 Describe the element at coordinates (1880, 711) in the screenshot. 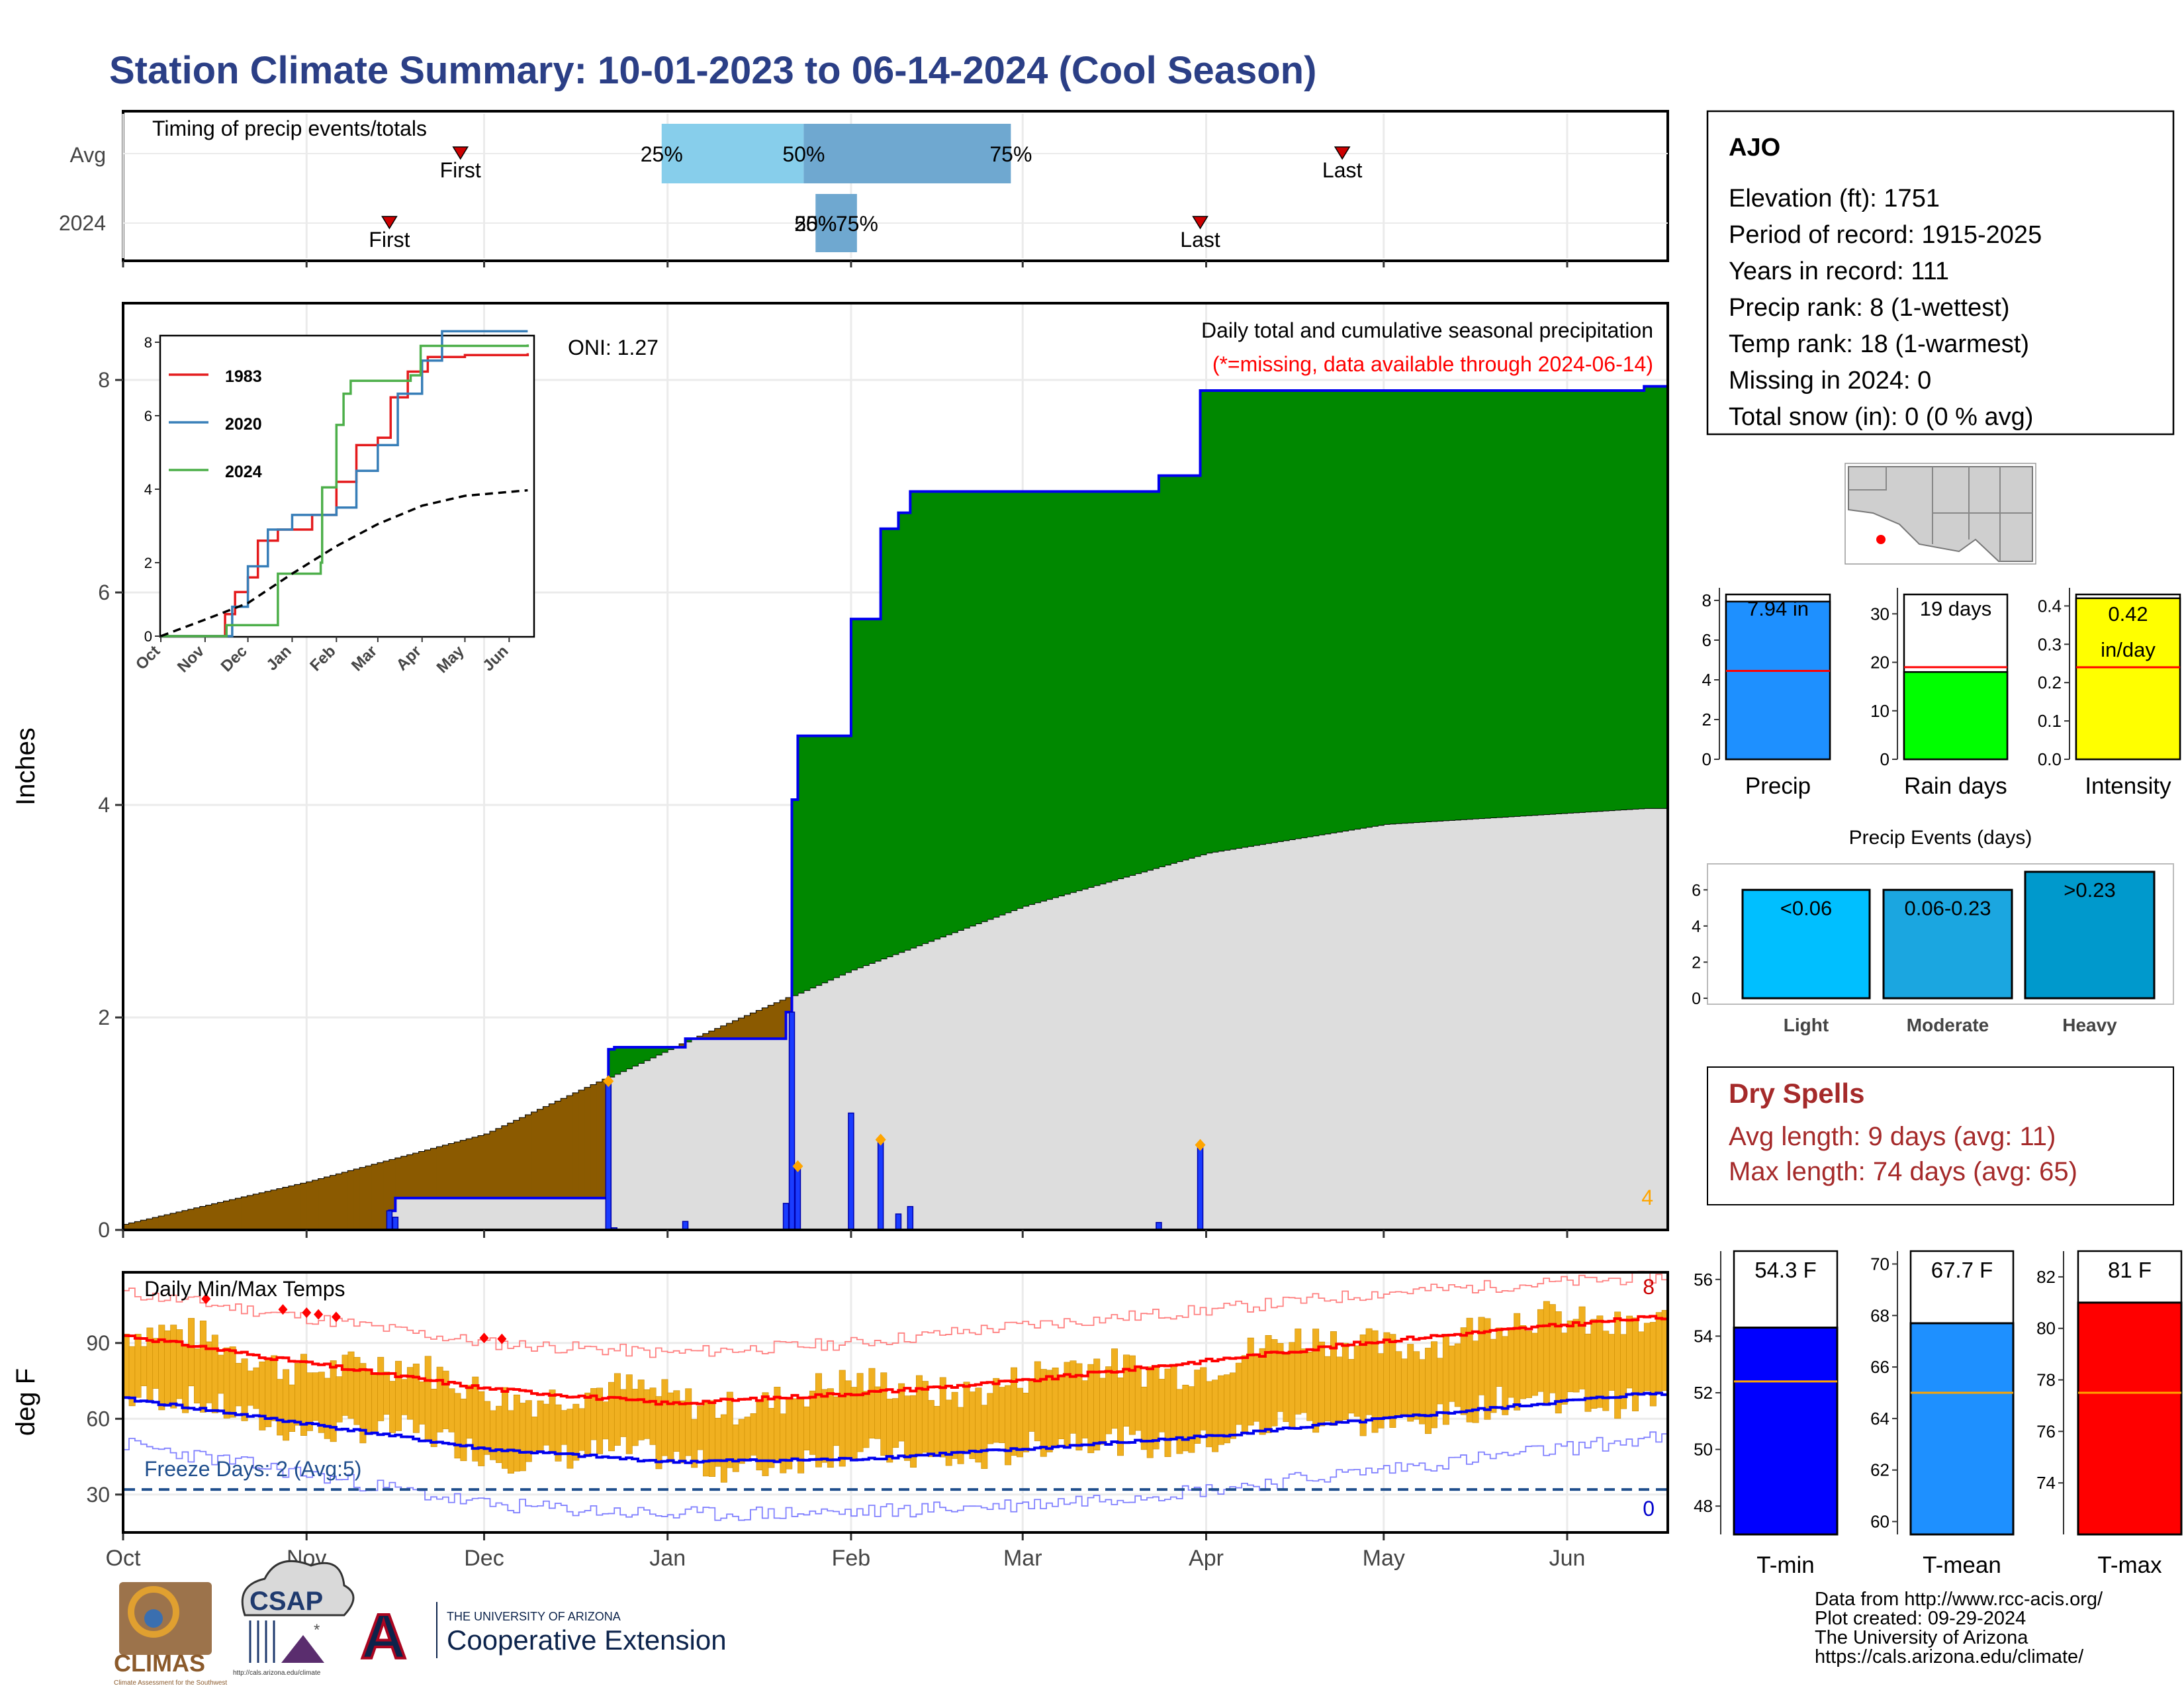

I see `summary-tick-label: 10` at that location.